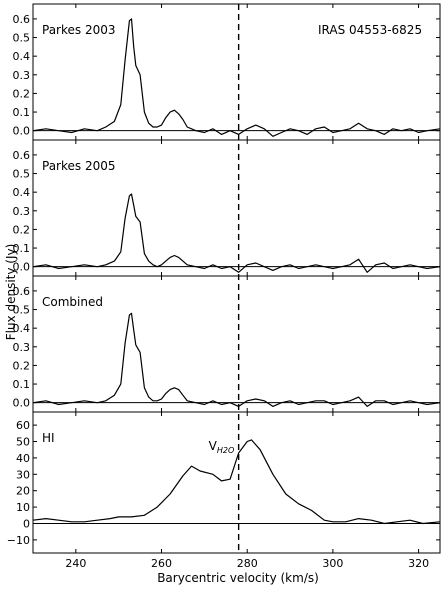  Describe the element at coordinates (72, 302) in the screenshot. I see `panel-label-combined: Combined` at that location.